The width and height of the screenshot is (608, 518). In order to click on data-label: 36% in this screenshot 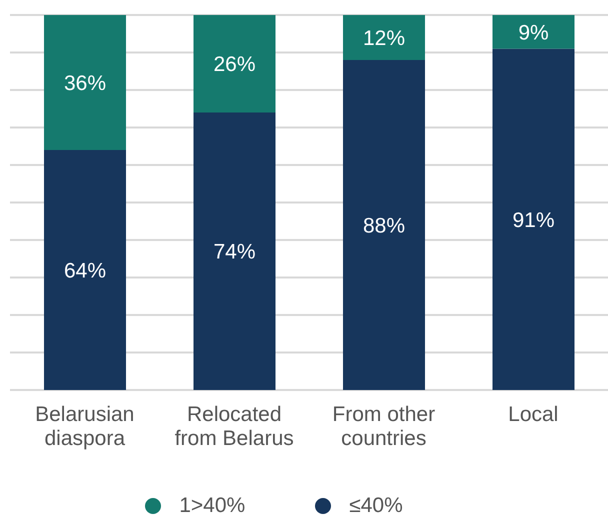, I will do `click(85, 83)`.